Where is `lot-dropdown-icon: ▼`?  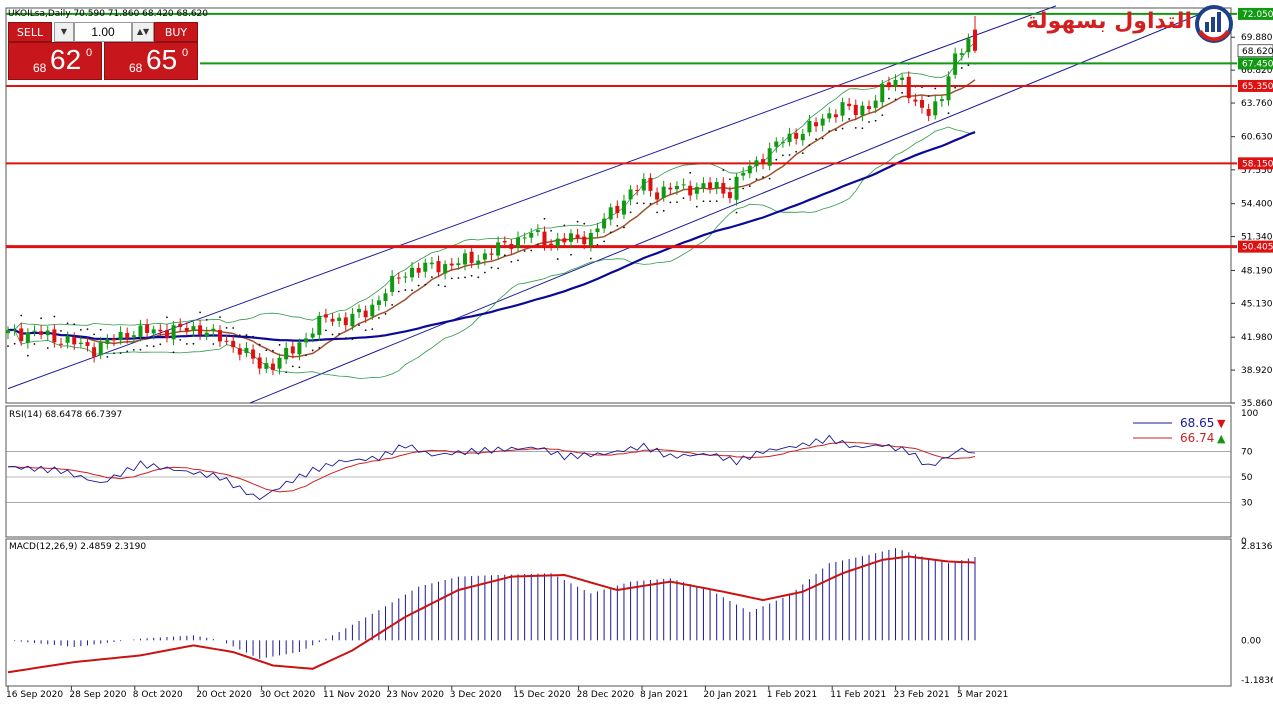 lot-dropdown-icon: ▼ is located at coordinates (64, 32).